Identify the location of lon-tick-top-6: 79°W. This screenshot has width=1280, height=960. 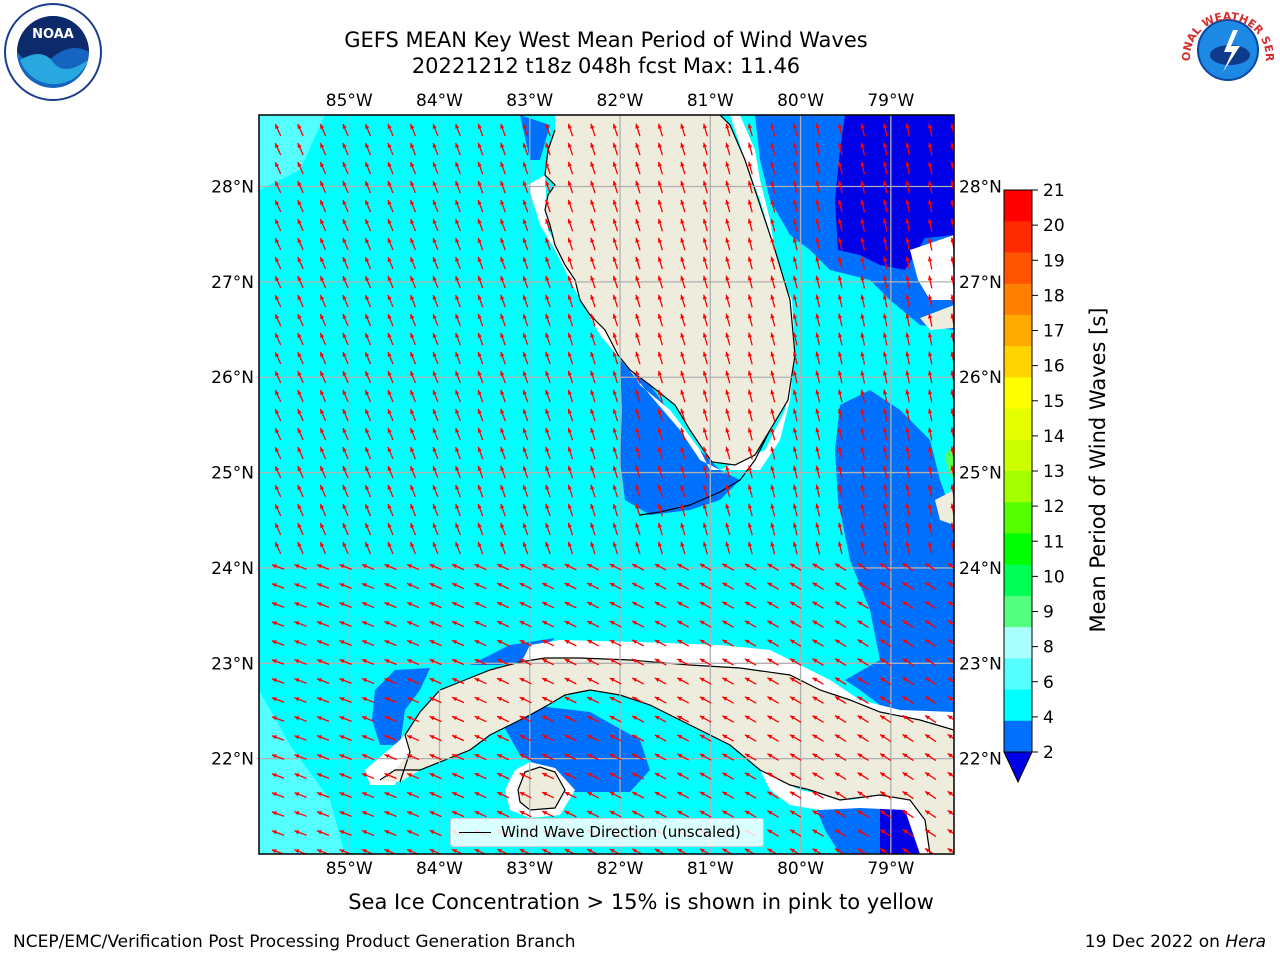
(890, 101).